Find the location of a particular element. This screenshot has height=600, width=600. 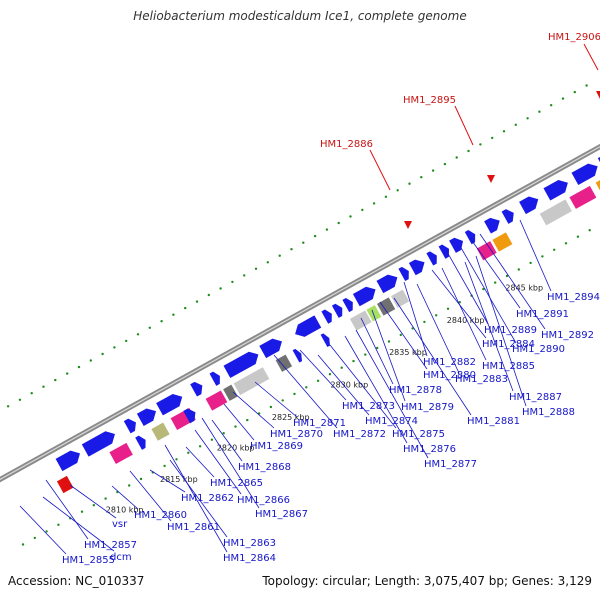

gene-label: HM1_2862 is located at coordinates (207, 498).